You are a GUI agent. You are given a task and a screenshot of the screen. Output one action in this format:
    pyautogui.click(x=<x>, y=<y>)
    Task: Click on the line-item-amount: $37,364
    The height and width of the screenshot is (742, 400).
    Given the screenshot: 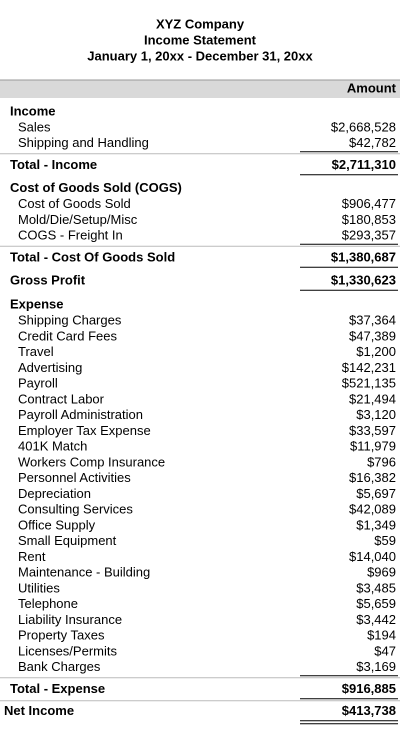 What is the action you would take?
    pyautogui.click(x=372, y=320)
    